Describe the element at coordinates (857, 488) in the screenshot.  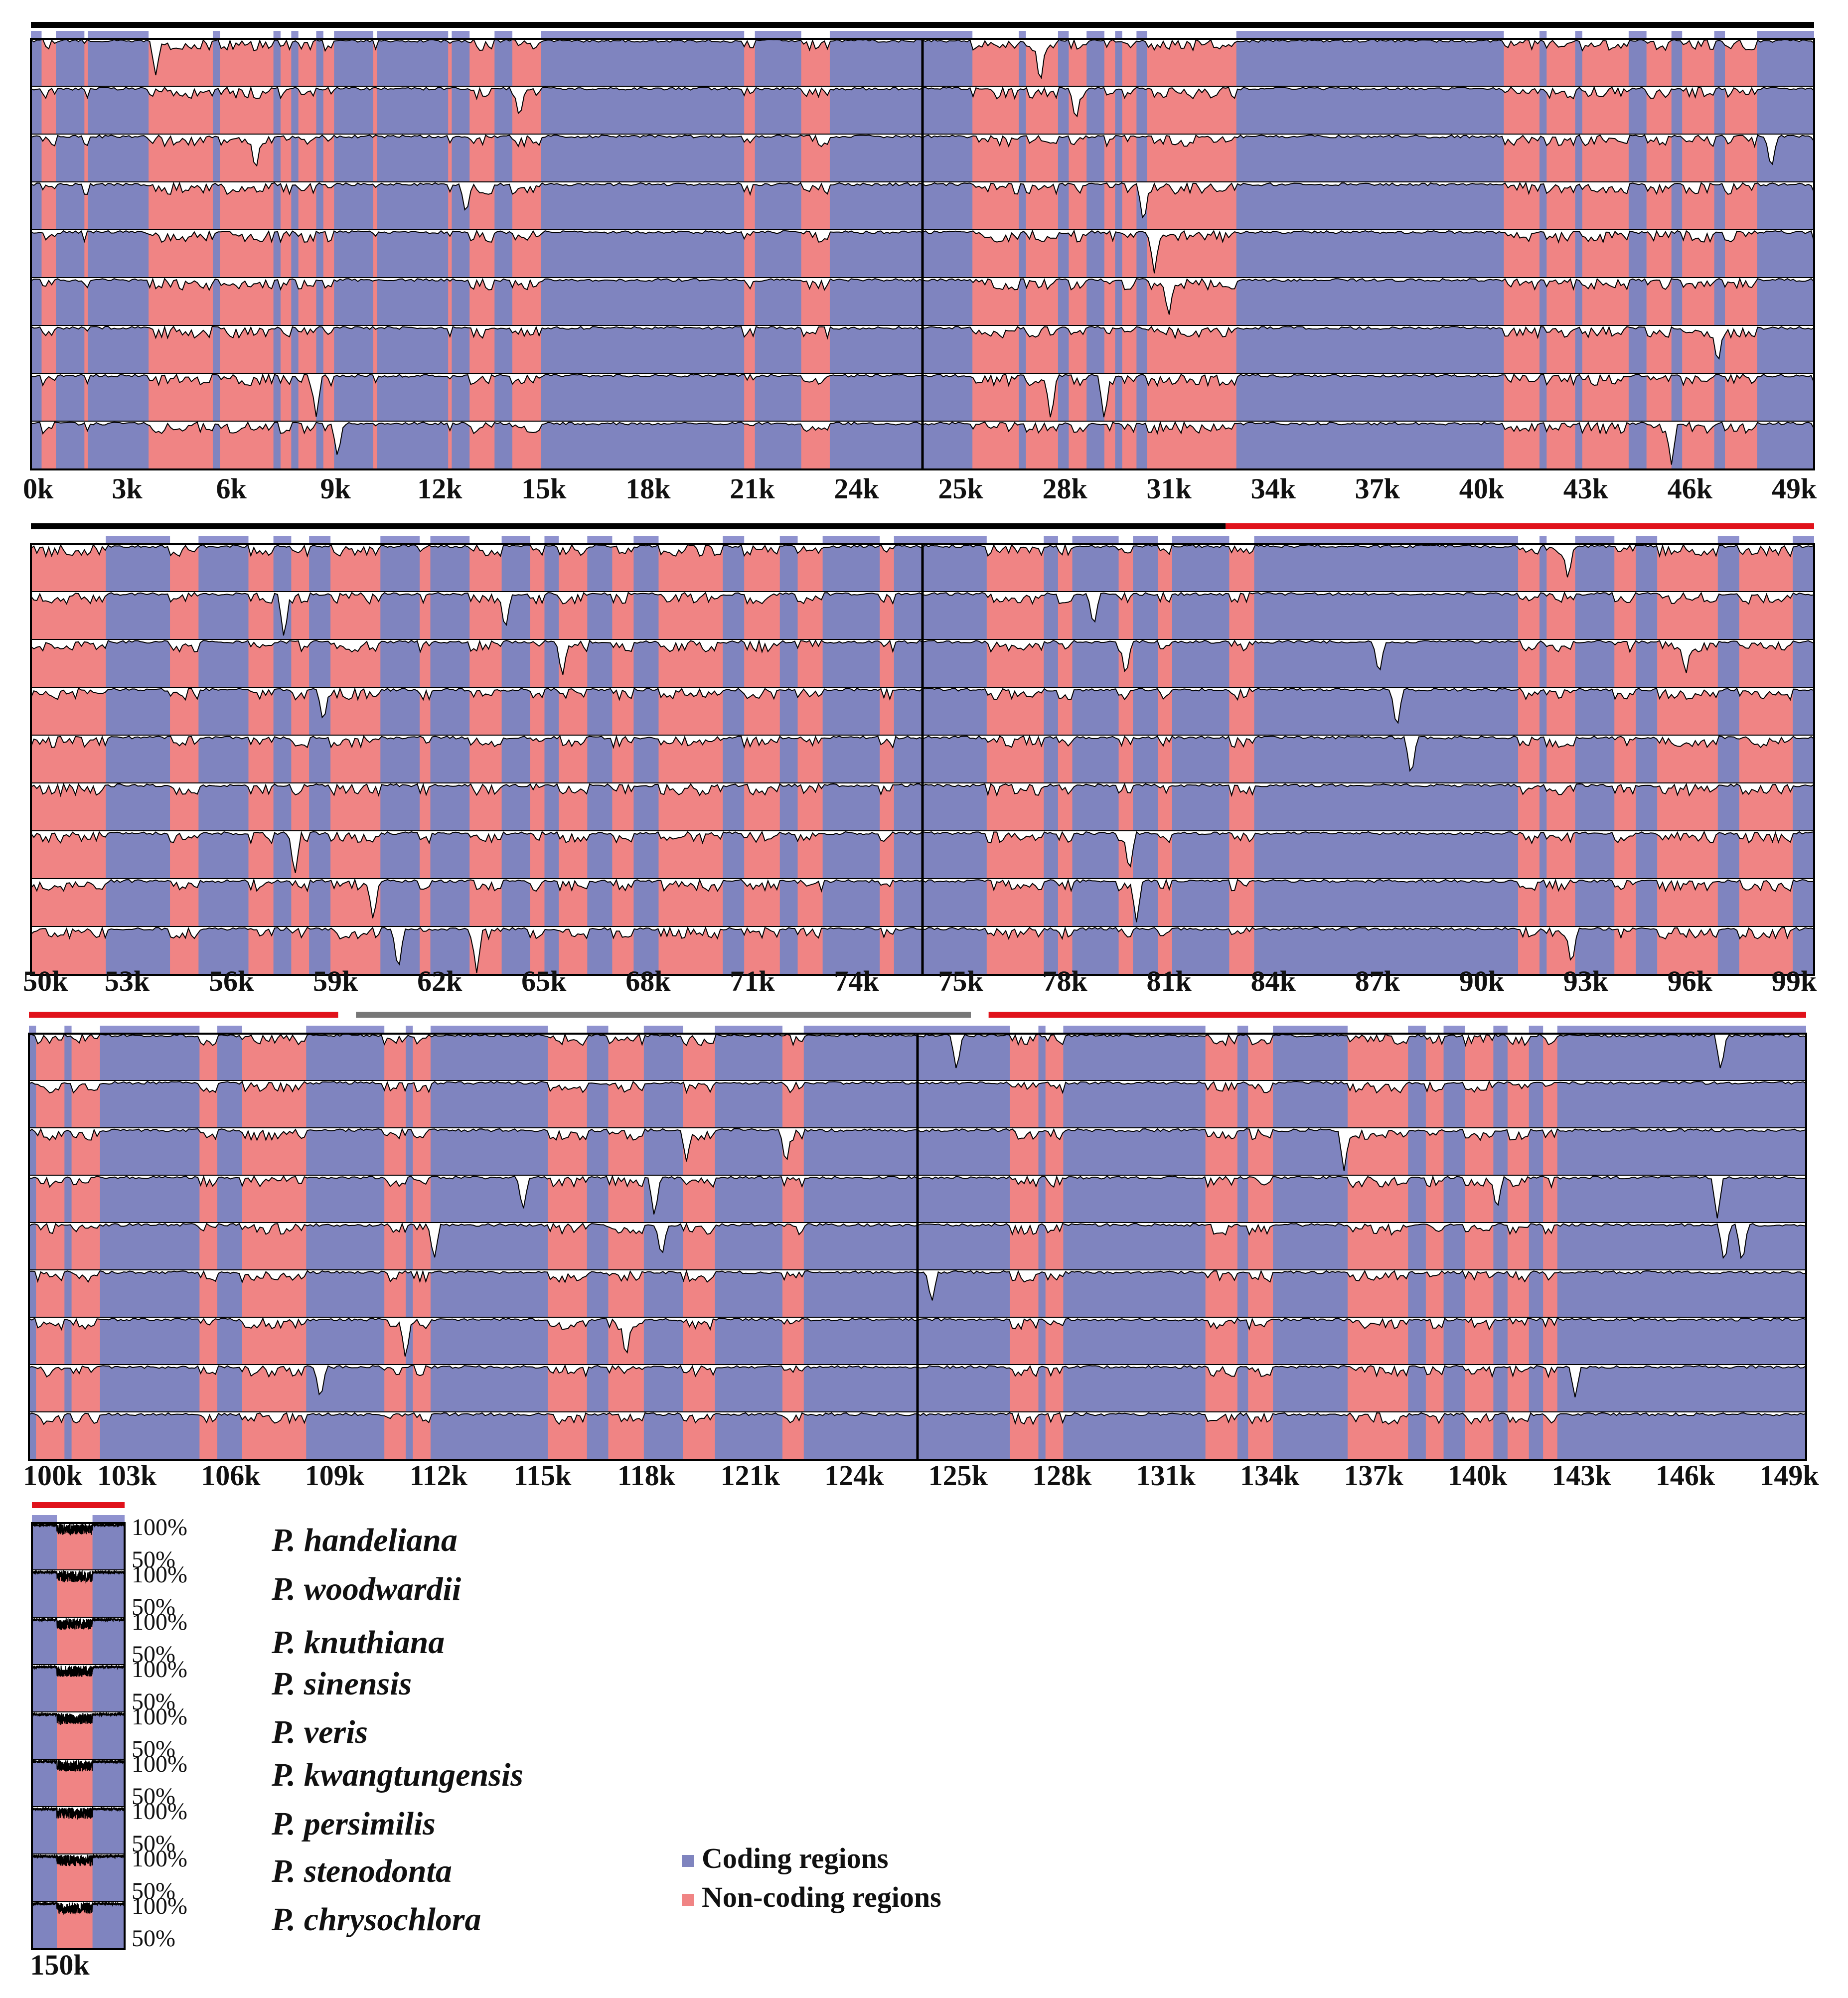
I see `x-tick-label: 24k` at that location.